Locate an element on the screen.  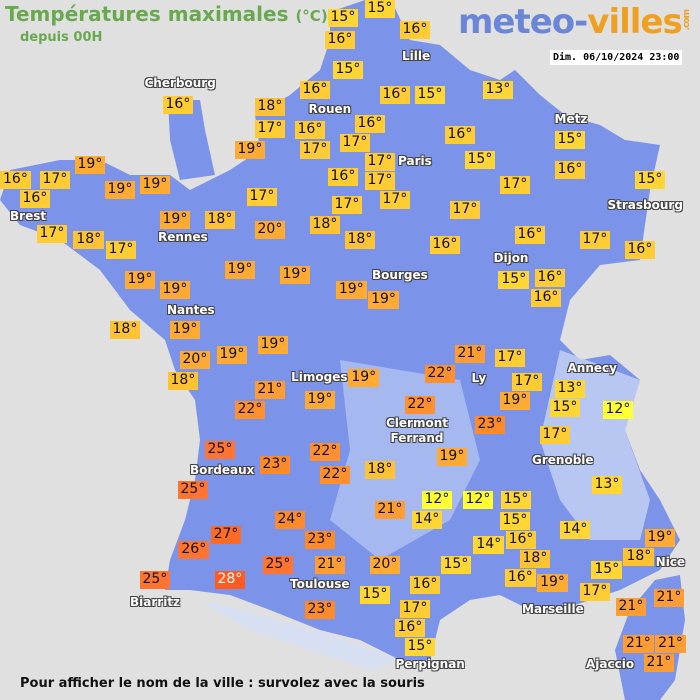
temperature-label: 24° is located at coordinates (290, 520).